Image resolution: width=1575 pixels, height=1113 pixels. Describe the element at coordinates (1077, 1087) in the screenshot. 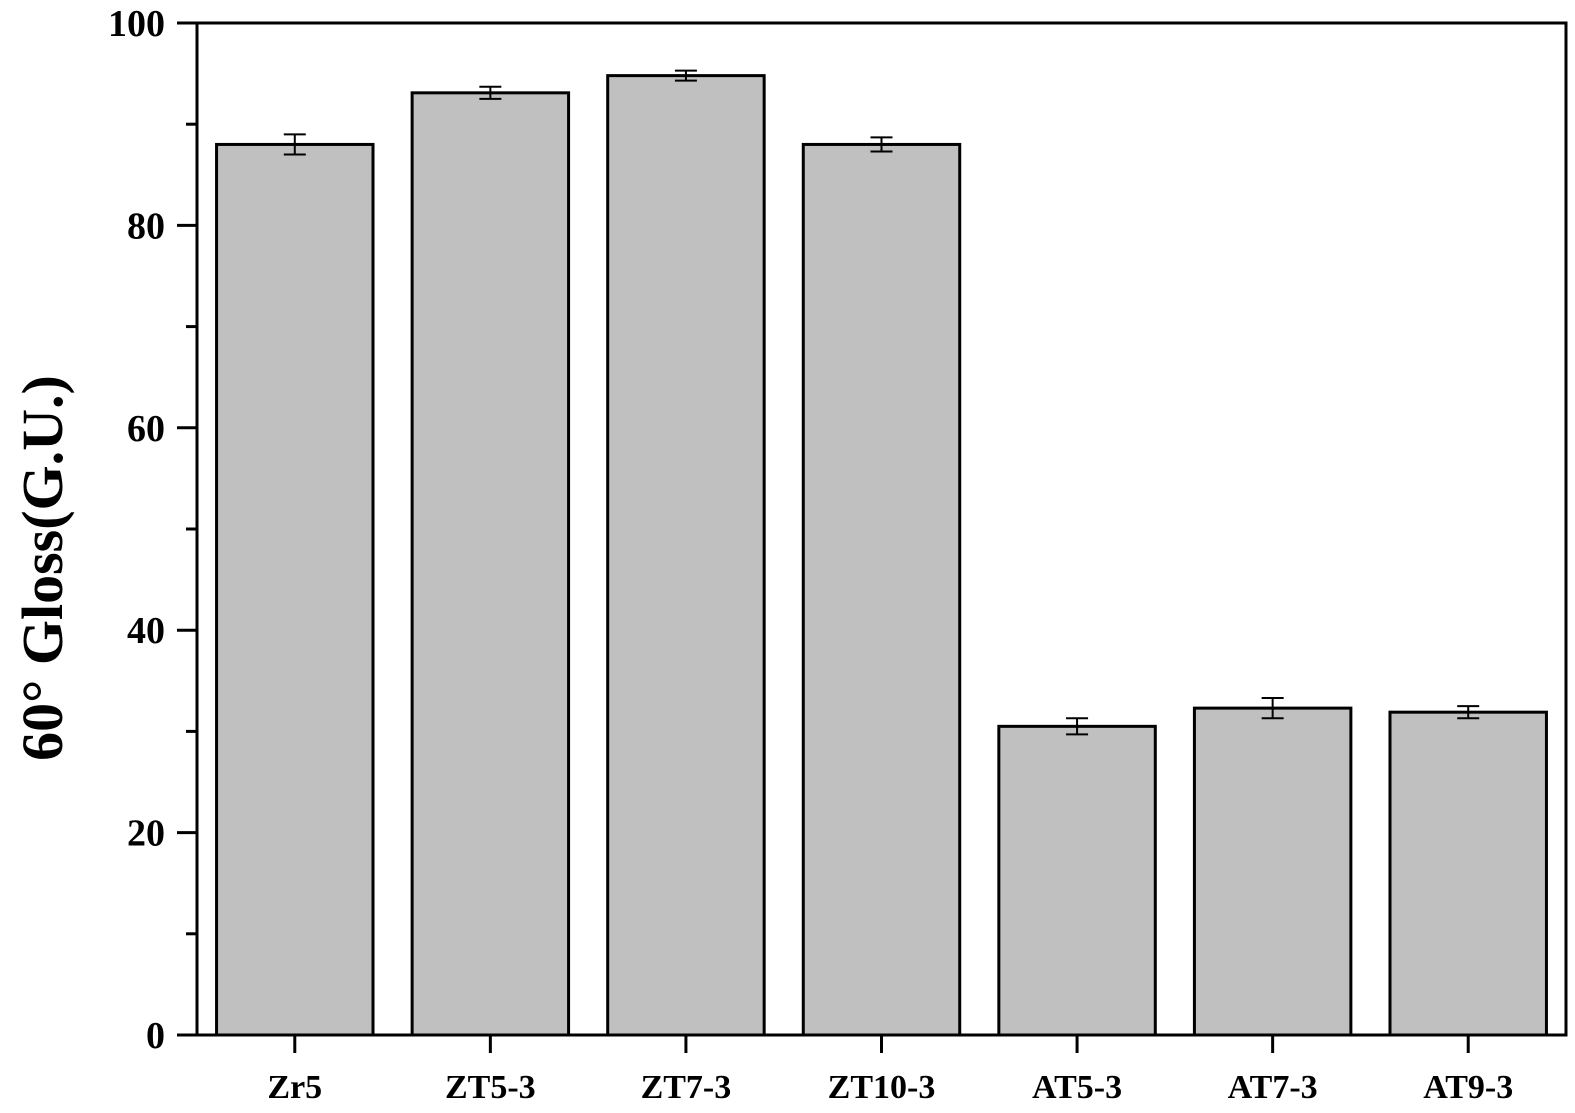

I see `x-tick-label: AT5-3` at that location.